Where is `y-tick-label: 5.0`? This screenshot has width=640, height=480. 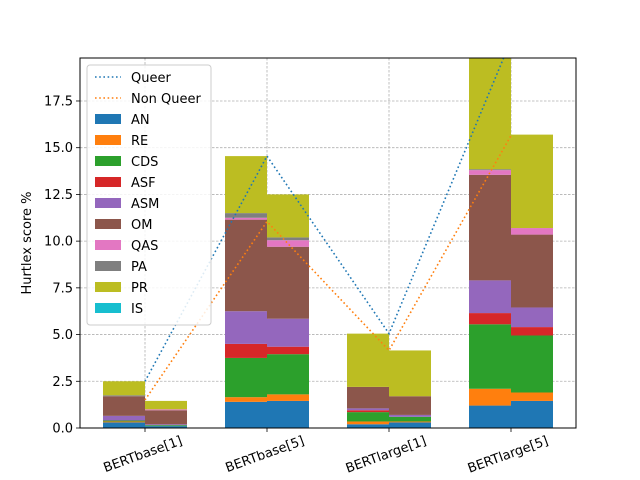 y-tick-label: 5.0 is located at coordinates (62, 335).